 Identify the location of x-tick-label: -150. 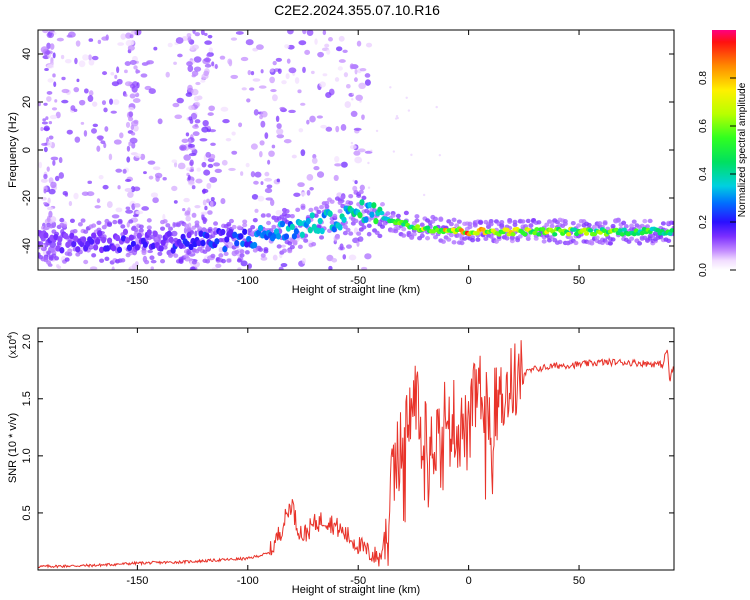
(137, 281).